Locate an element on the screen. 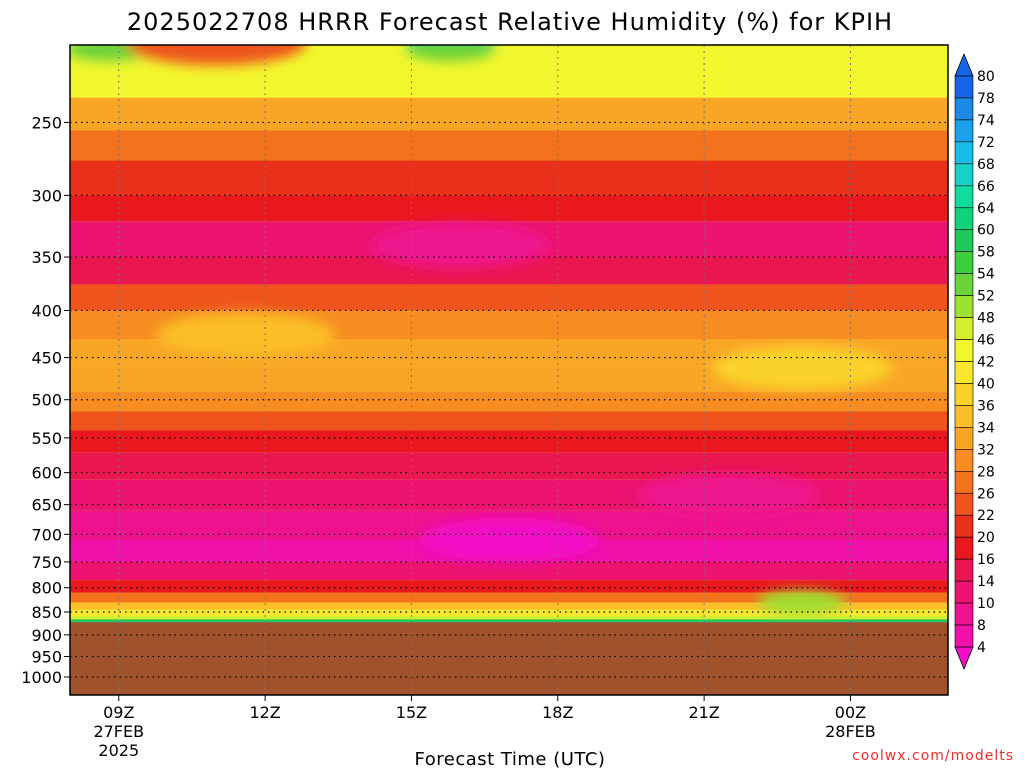  y-tick-label: 750 is located at coordinates (46, 562).